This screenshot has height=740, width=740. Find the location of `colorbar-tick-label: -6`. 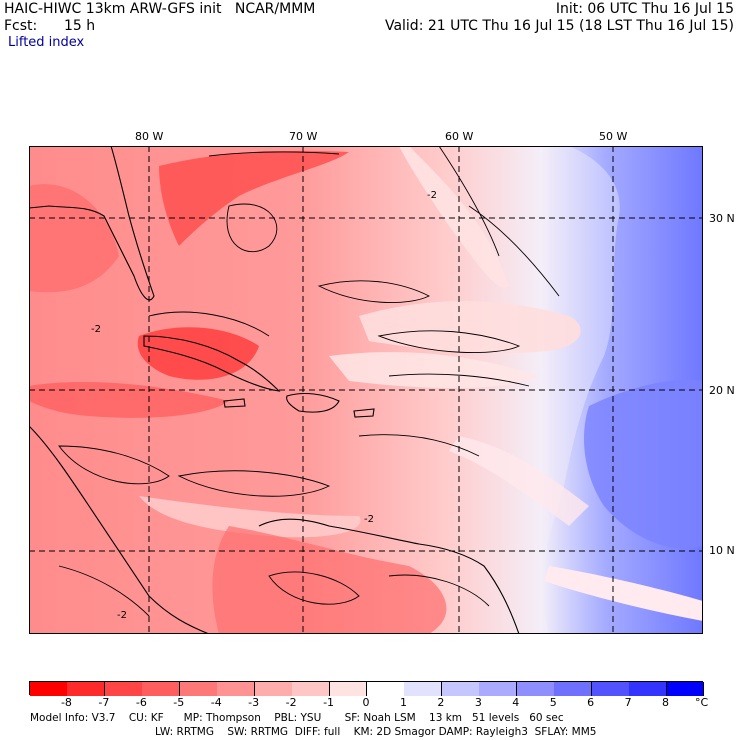

colorbar-tick-label: -6 is located at coordinates (141, 702).